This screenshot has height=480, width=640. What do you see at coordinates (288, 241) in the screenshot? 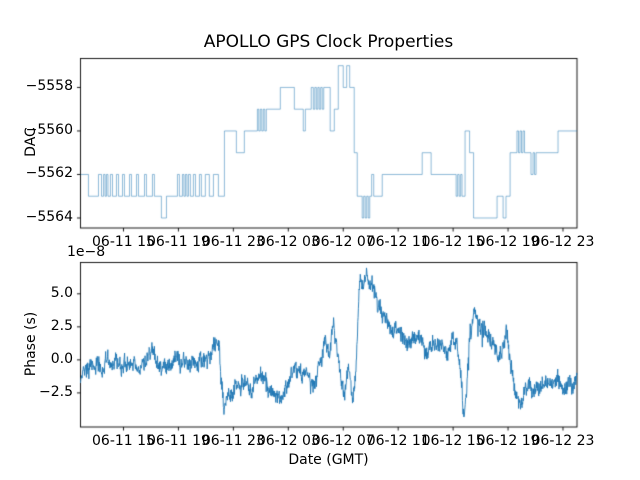
I see `x-tick-label-top: 06-12 03` at bounding box center [288, 241].